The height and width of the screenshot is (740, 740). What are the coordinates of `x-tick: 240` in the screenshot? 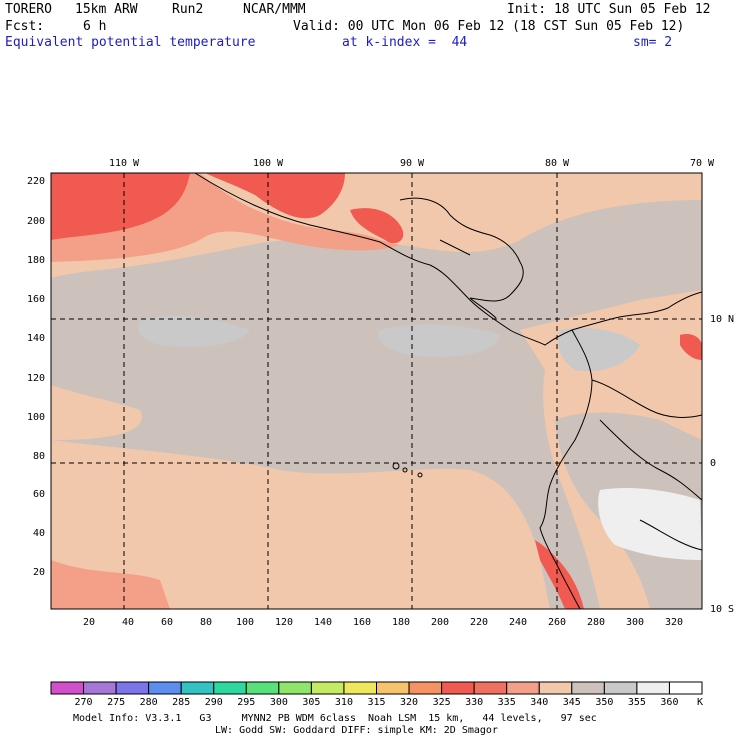 It's located at (518, 622).